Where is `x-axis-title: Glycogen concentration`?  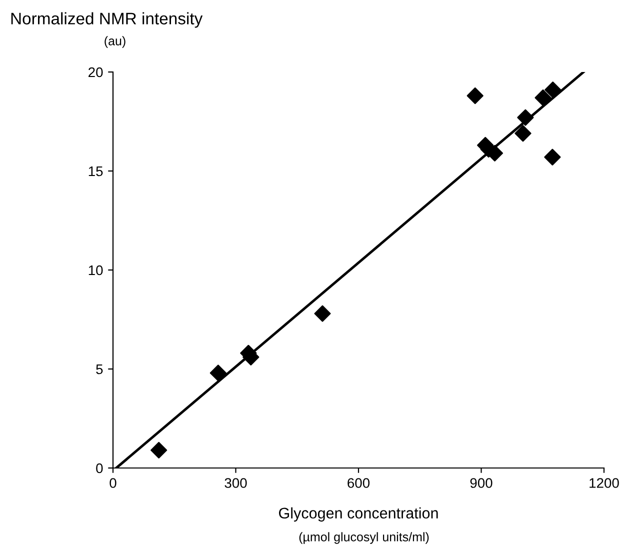
x-axis-title: Glycogen concentration is located at coordinates (358, 514).